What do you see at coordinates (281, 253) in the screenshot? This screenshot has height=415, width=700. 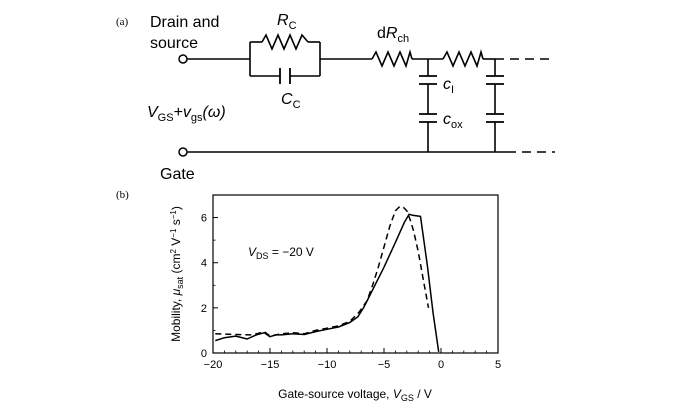 I see `vds-annotation: VDS = −20 V` at bounding box center [281, 253].